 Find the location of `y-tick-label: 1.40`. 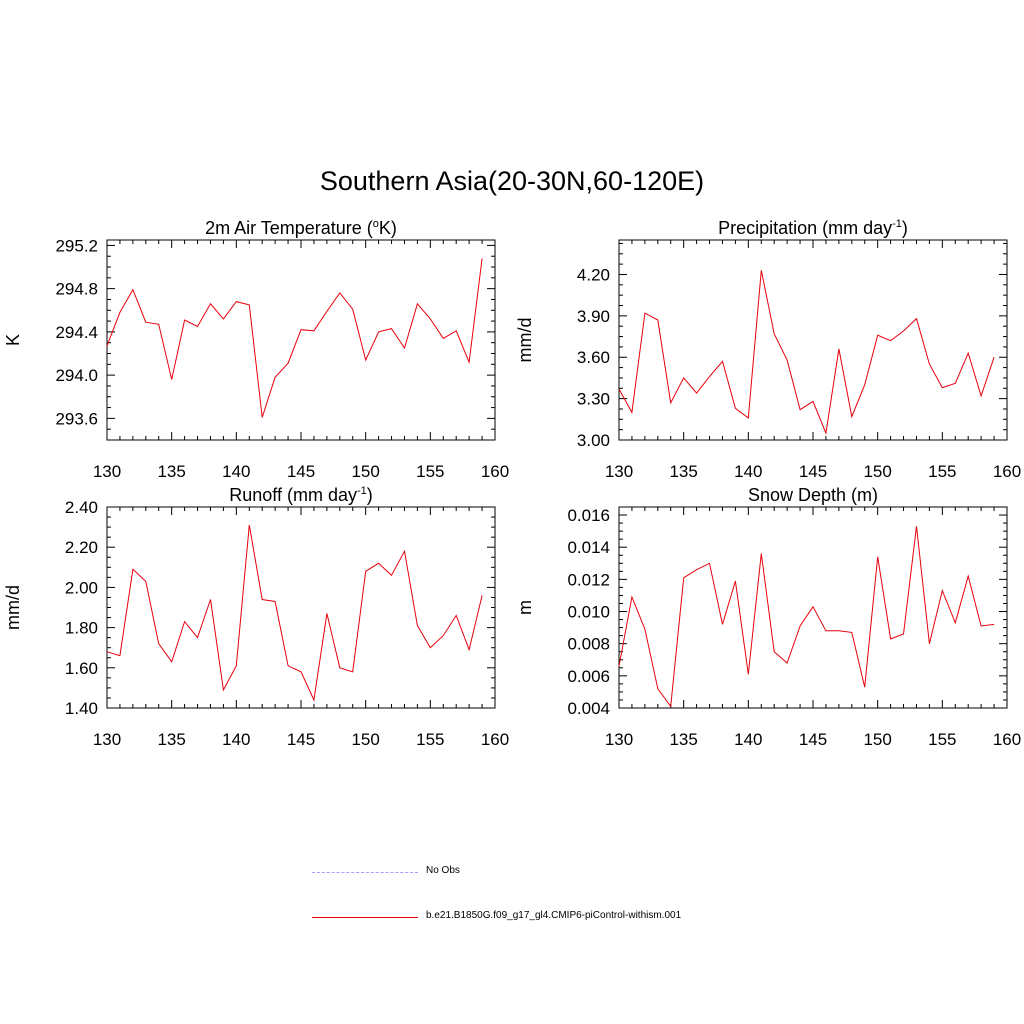

y-tick-label: 1.40 is located at coordinates (81, 708).